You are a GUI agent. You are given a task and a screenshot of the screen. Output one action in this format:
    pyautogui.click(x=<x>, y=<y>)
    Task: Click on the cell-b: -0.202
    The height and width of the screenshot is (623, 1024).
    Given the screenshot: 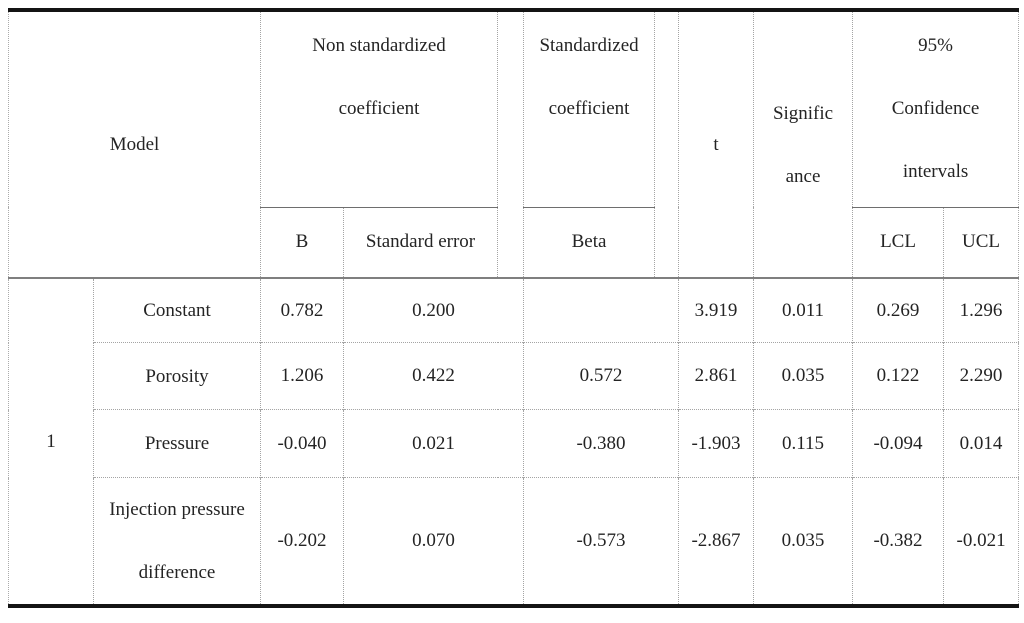 What is the action you would take?
    pyautogui.click(x=302, y=541)
    